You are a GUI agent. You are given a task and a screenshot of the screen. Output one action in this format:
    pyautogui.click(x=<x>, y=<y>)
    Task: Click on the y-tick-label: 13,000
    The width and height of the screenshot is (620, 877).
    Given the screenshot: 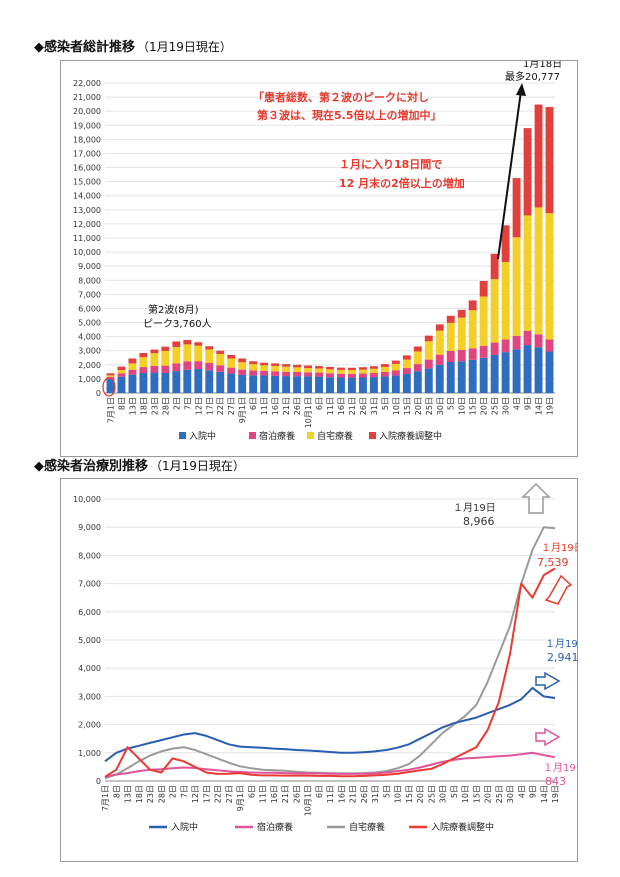 What is the action you would take?
    pyautogui.click(x=87, y=210)
    